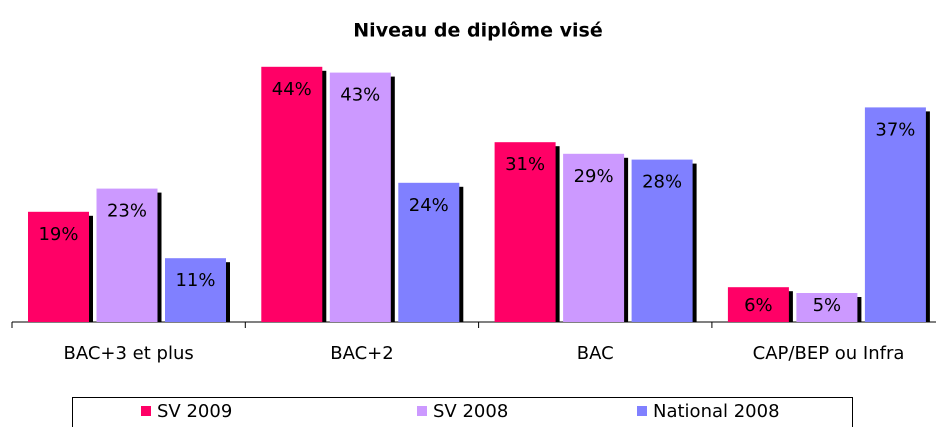 This screenshot has width=936, height=427. Describe the element at coordinates (895, 129) in the screenshot. I see `data-label: 37%` at that location.